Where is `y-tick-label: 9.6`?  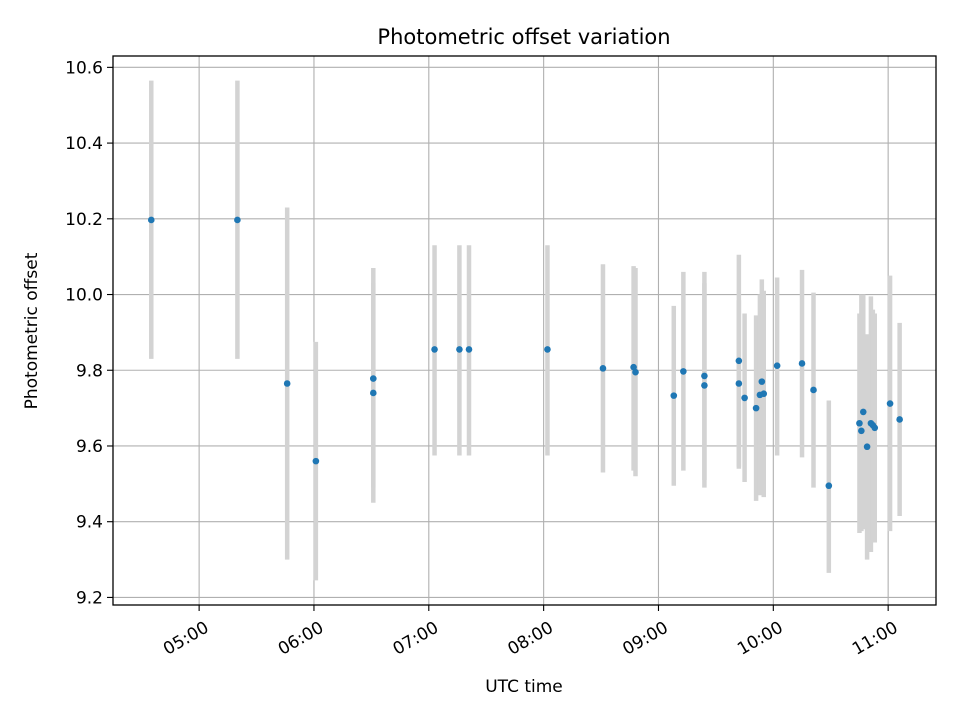
y-tick-label: 9.6 is located at coordinates (89, 447).